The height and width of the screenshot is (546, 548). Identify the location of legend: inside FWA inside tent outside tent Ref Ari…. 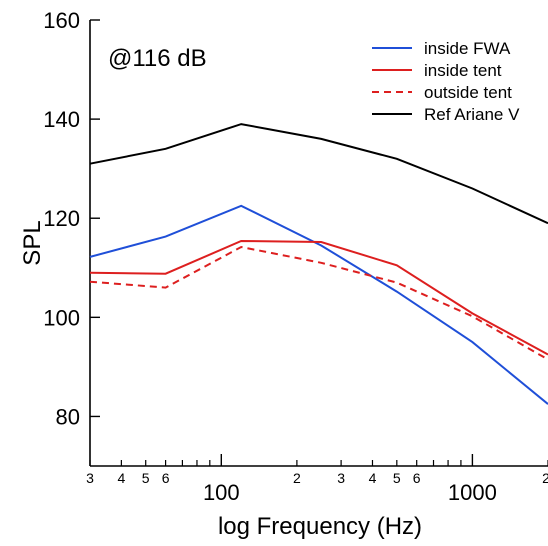
(446, 81).